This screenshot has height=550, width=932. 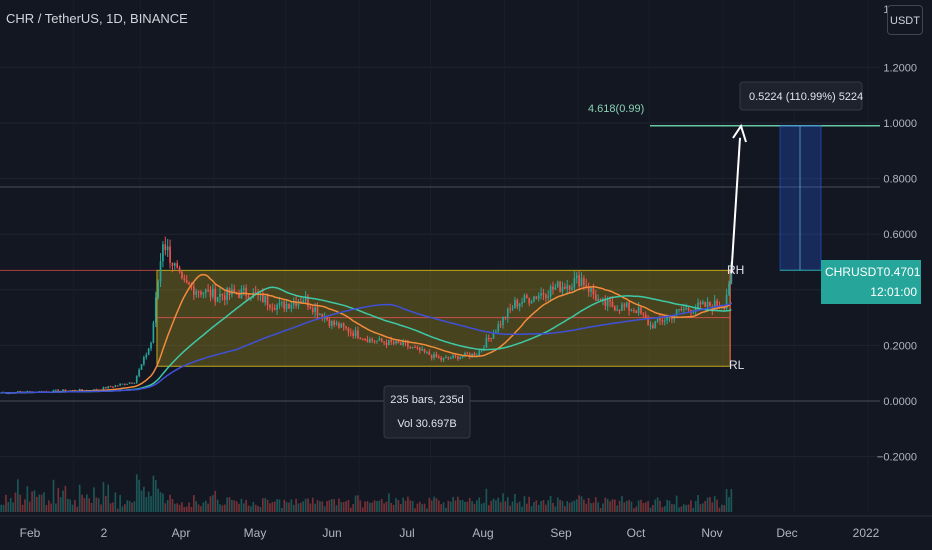 What do you see at coordinates (426, 400) in the screenshot?
I see `bars-count-label: 235 bars, 235d` at bounding box center [426, 400].